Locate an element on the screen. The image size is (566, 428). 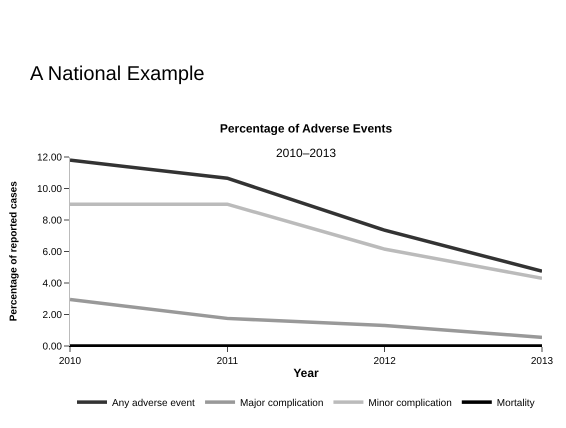
chart-title: Percentage of Adverse Events is located at coordinates (306, 129).